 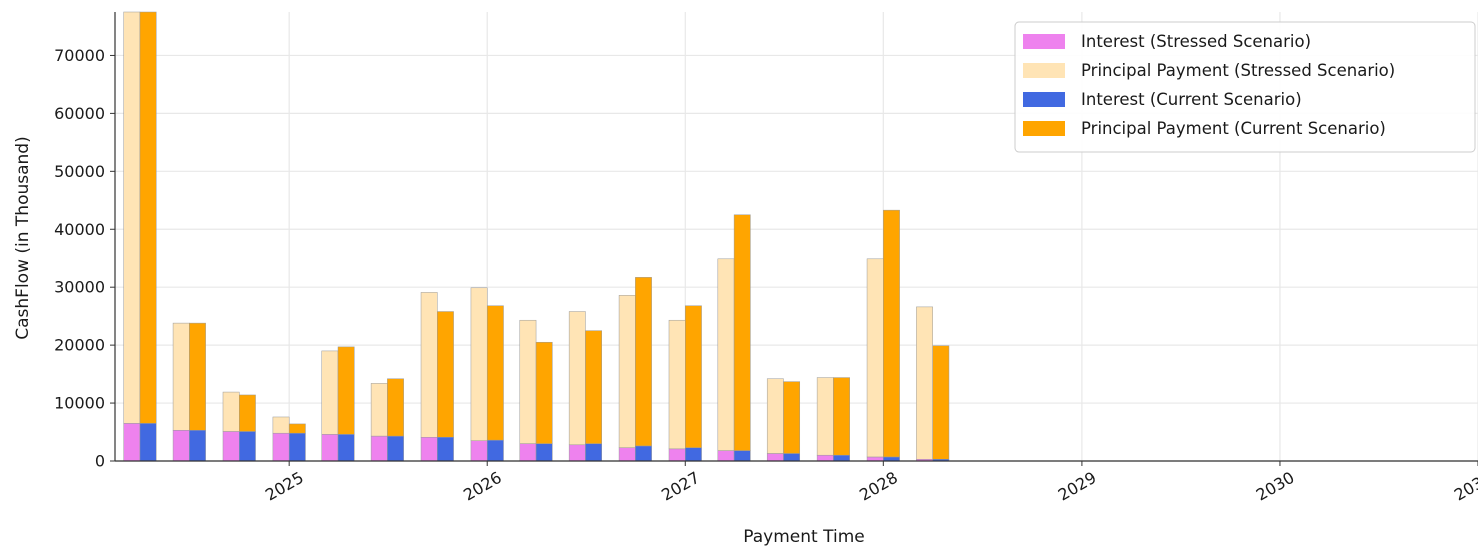 What do you see at coordinates (79, 113) in the screenshot?
I see `y-tick-label: 60000` at bounding box center [79, 113].